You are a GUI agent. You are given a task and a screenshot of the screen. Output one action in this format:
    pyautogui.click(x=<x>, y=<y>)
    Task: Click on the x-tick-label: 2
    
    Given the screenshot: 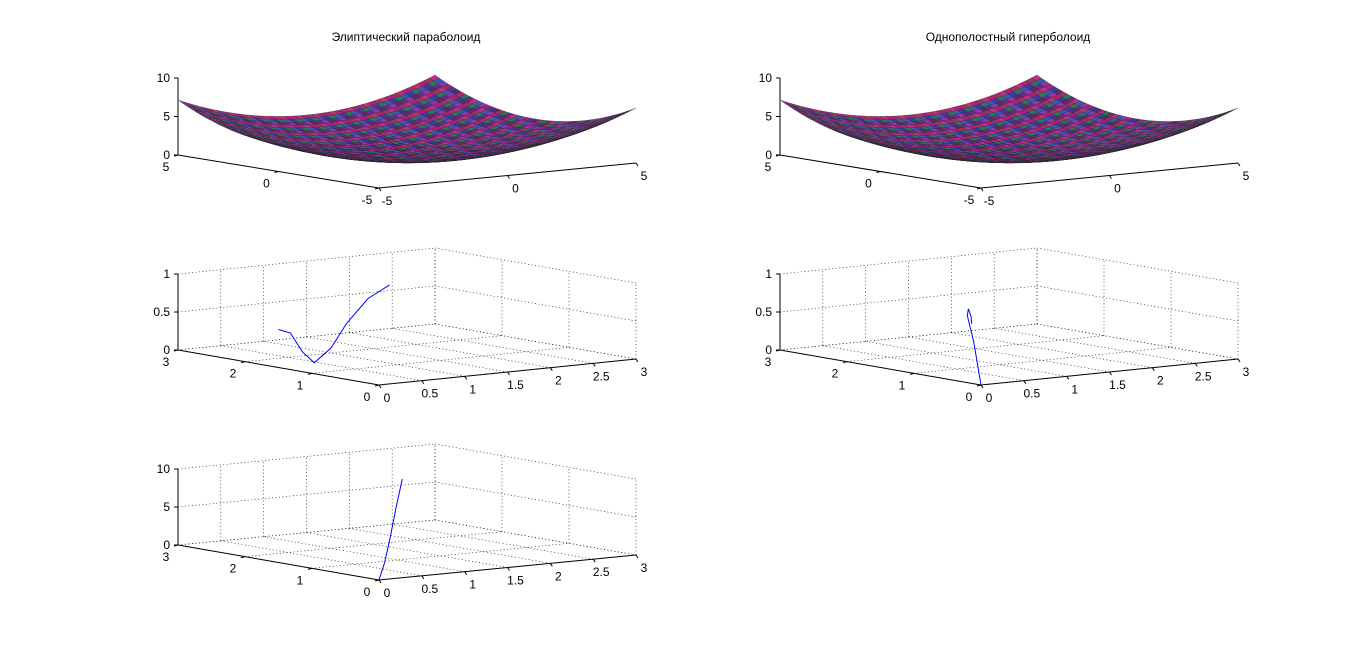 What is the action you would take?
    pyautogui.click(x=1160, y=381)
    